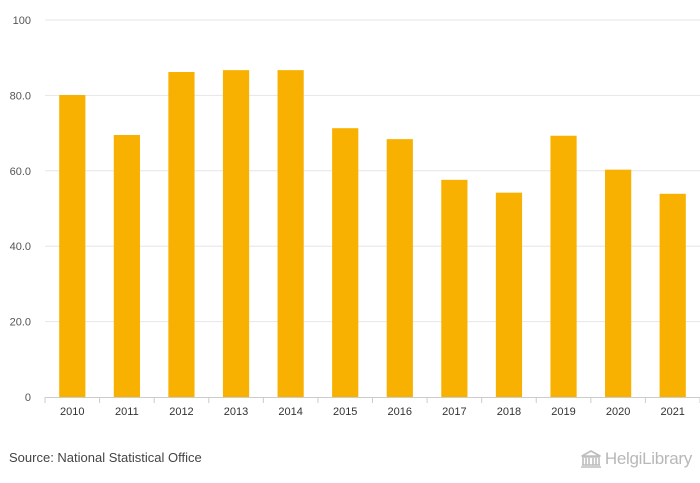  Describe the element at coordinates (236, 234) in the screenshot. I see `bar-2013` at that location.